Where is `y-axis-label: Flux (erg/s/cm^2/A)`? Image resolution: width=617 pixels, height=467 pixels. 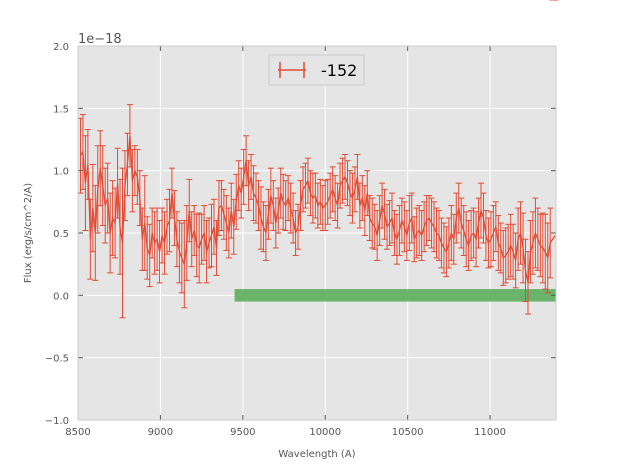 y-axis-label: Flux (erg/s/cm^2/A) is located at coordinates (28, 233).